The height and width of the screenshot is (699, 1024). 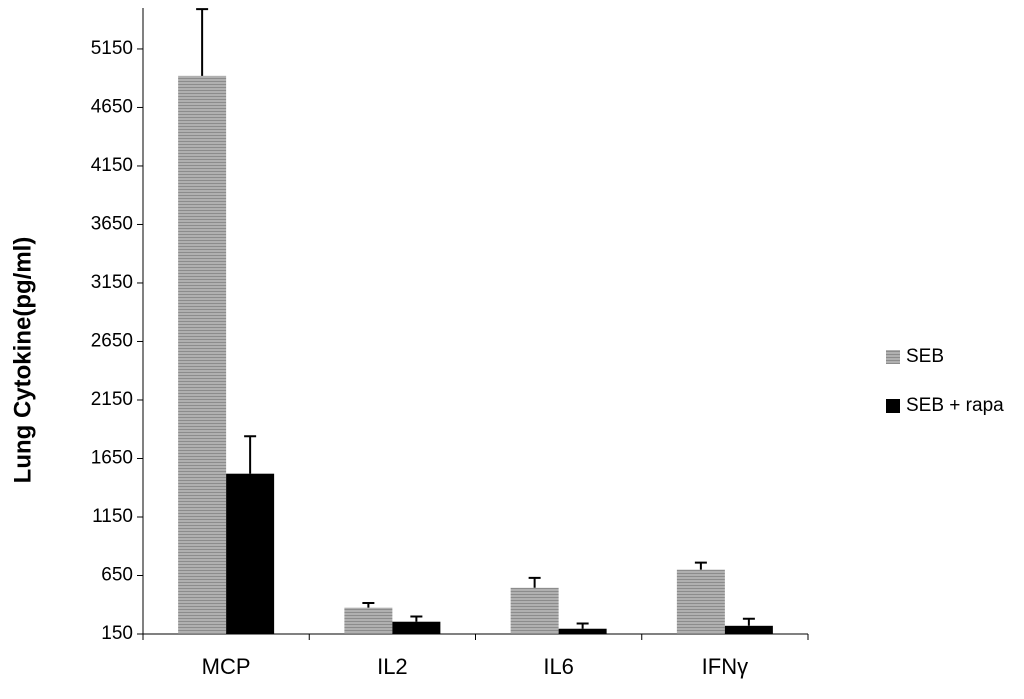 What do you see at coordinates (392, 666) in the screenshot?
I see `x-tick-label: IL2` at bounding box center [392, 666].